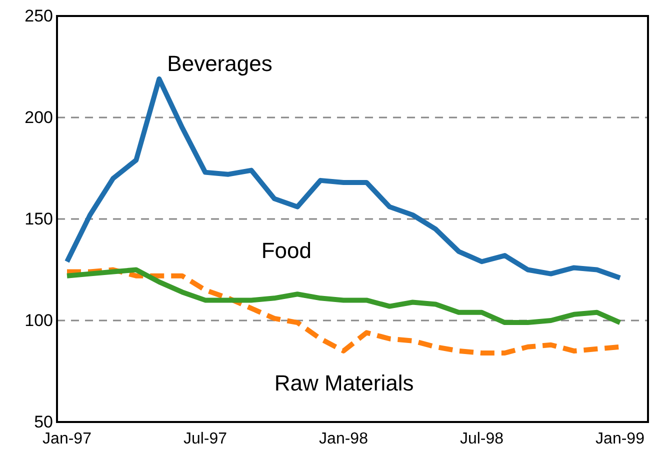  What do you see at coordinates (219, 63) in the screenshot?
I see `series-label: Beverages` at bounding box center [219, 63].